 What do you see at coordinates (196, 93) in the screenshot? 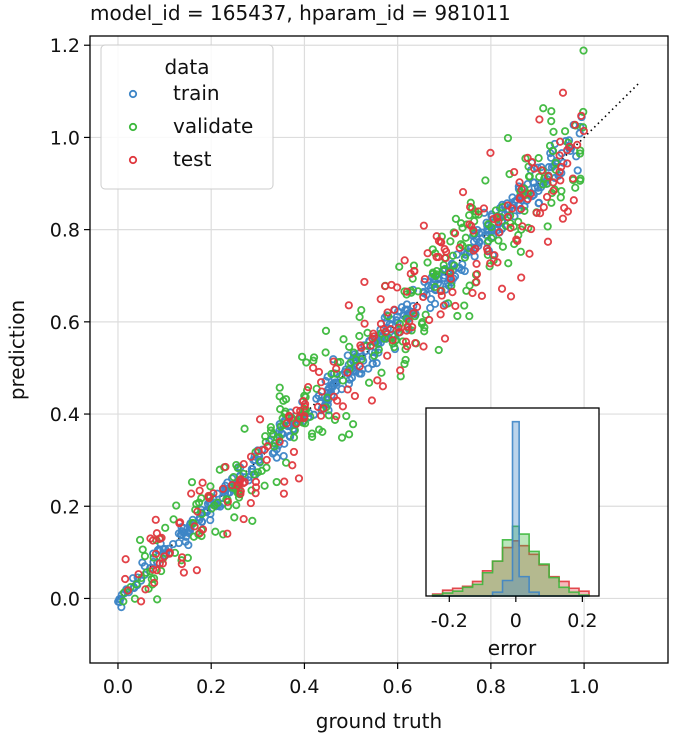
I see `legend-label-train: train` at bounding box center [196, 93].